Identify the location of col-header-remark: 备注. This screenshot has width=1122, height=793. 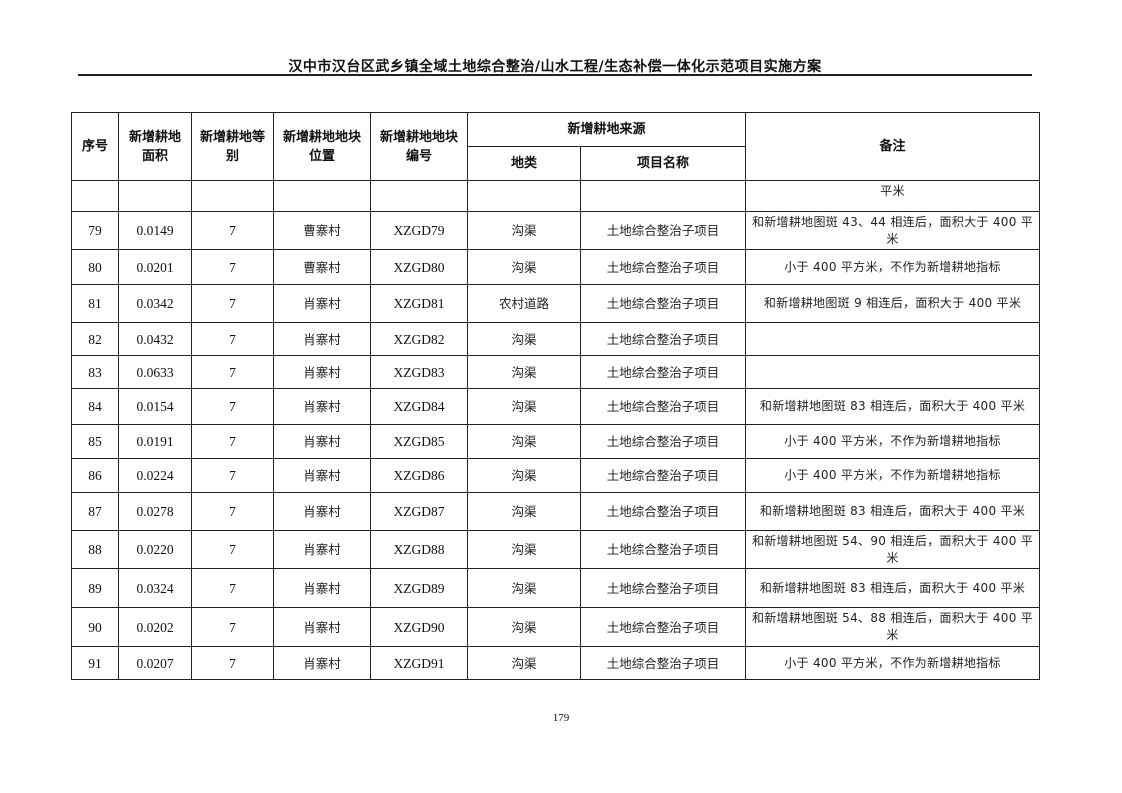
(893, 146).